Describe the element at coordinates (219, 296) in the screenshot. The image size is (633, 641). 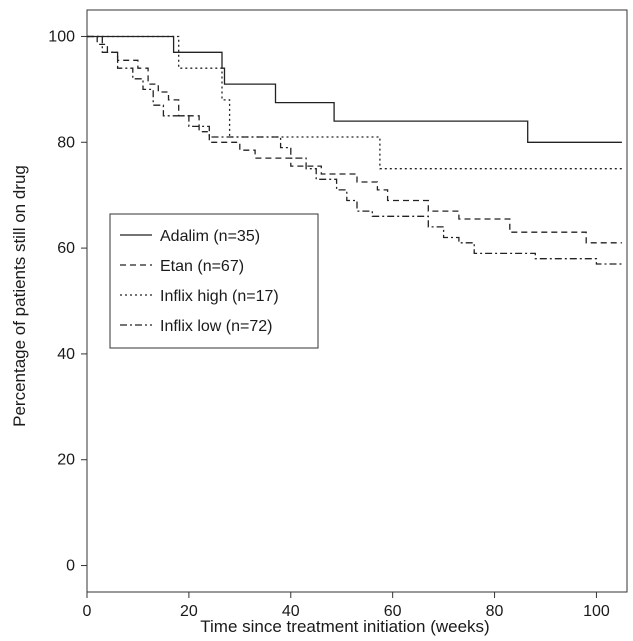
I see `legend-label-2: Inflix high (n=17)` at that location.